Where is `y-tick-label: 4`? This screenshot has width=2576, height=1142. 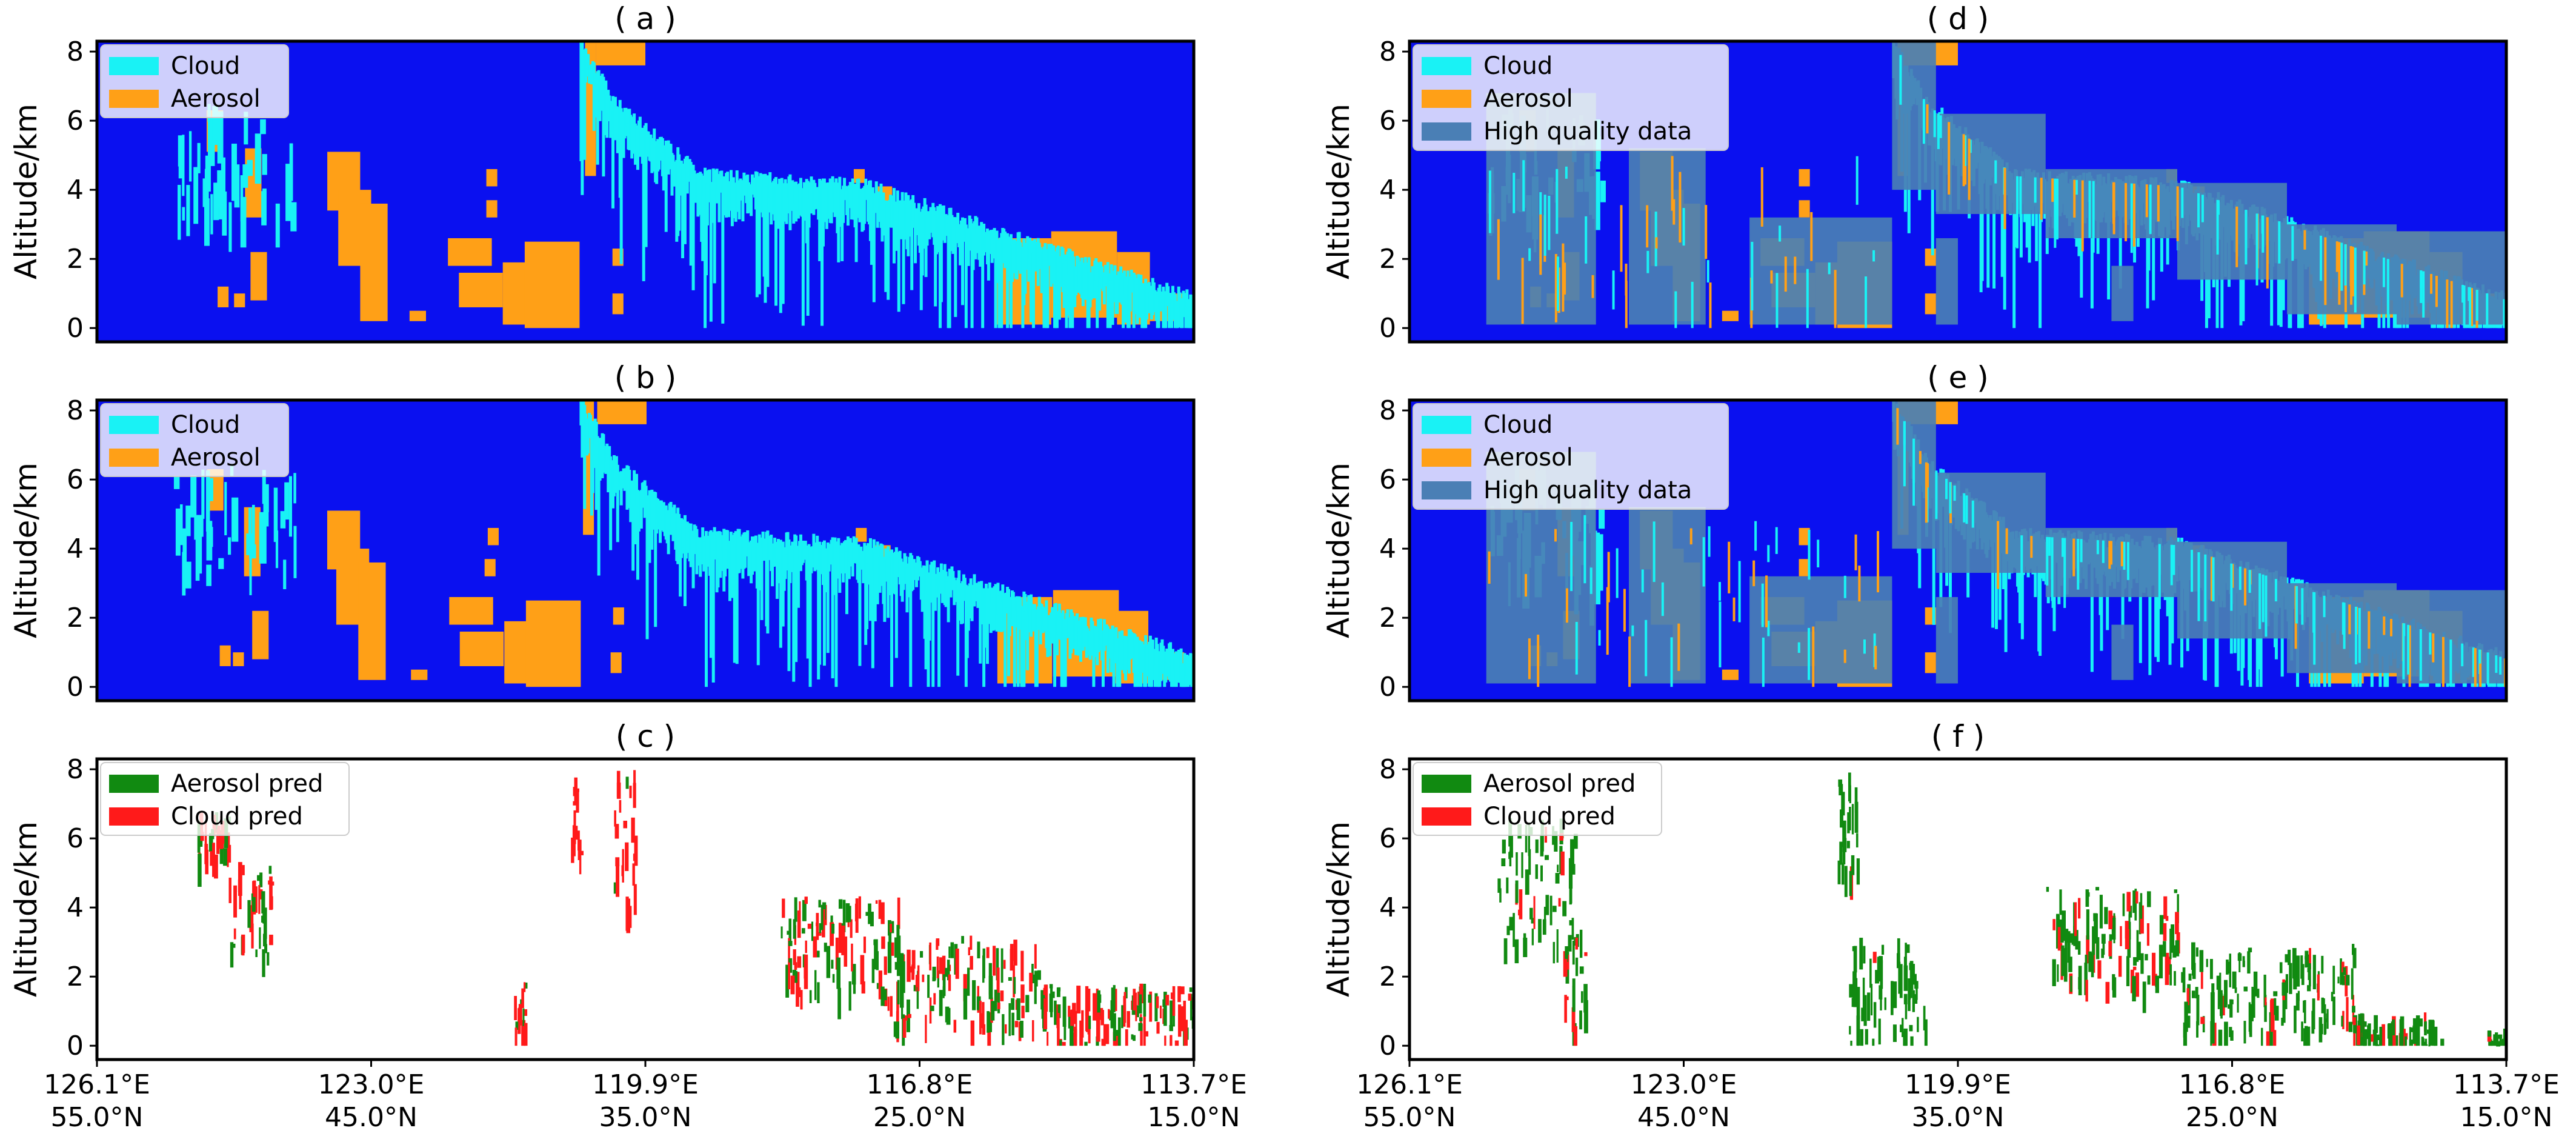
y-tick-label: 4 is located at coordinates (75, 907).